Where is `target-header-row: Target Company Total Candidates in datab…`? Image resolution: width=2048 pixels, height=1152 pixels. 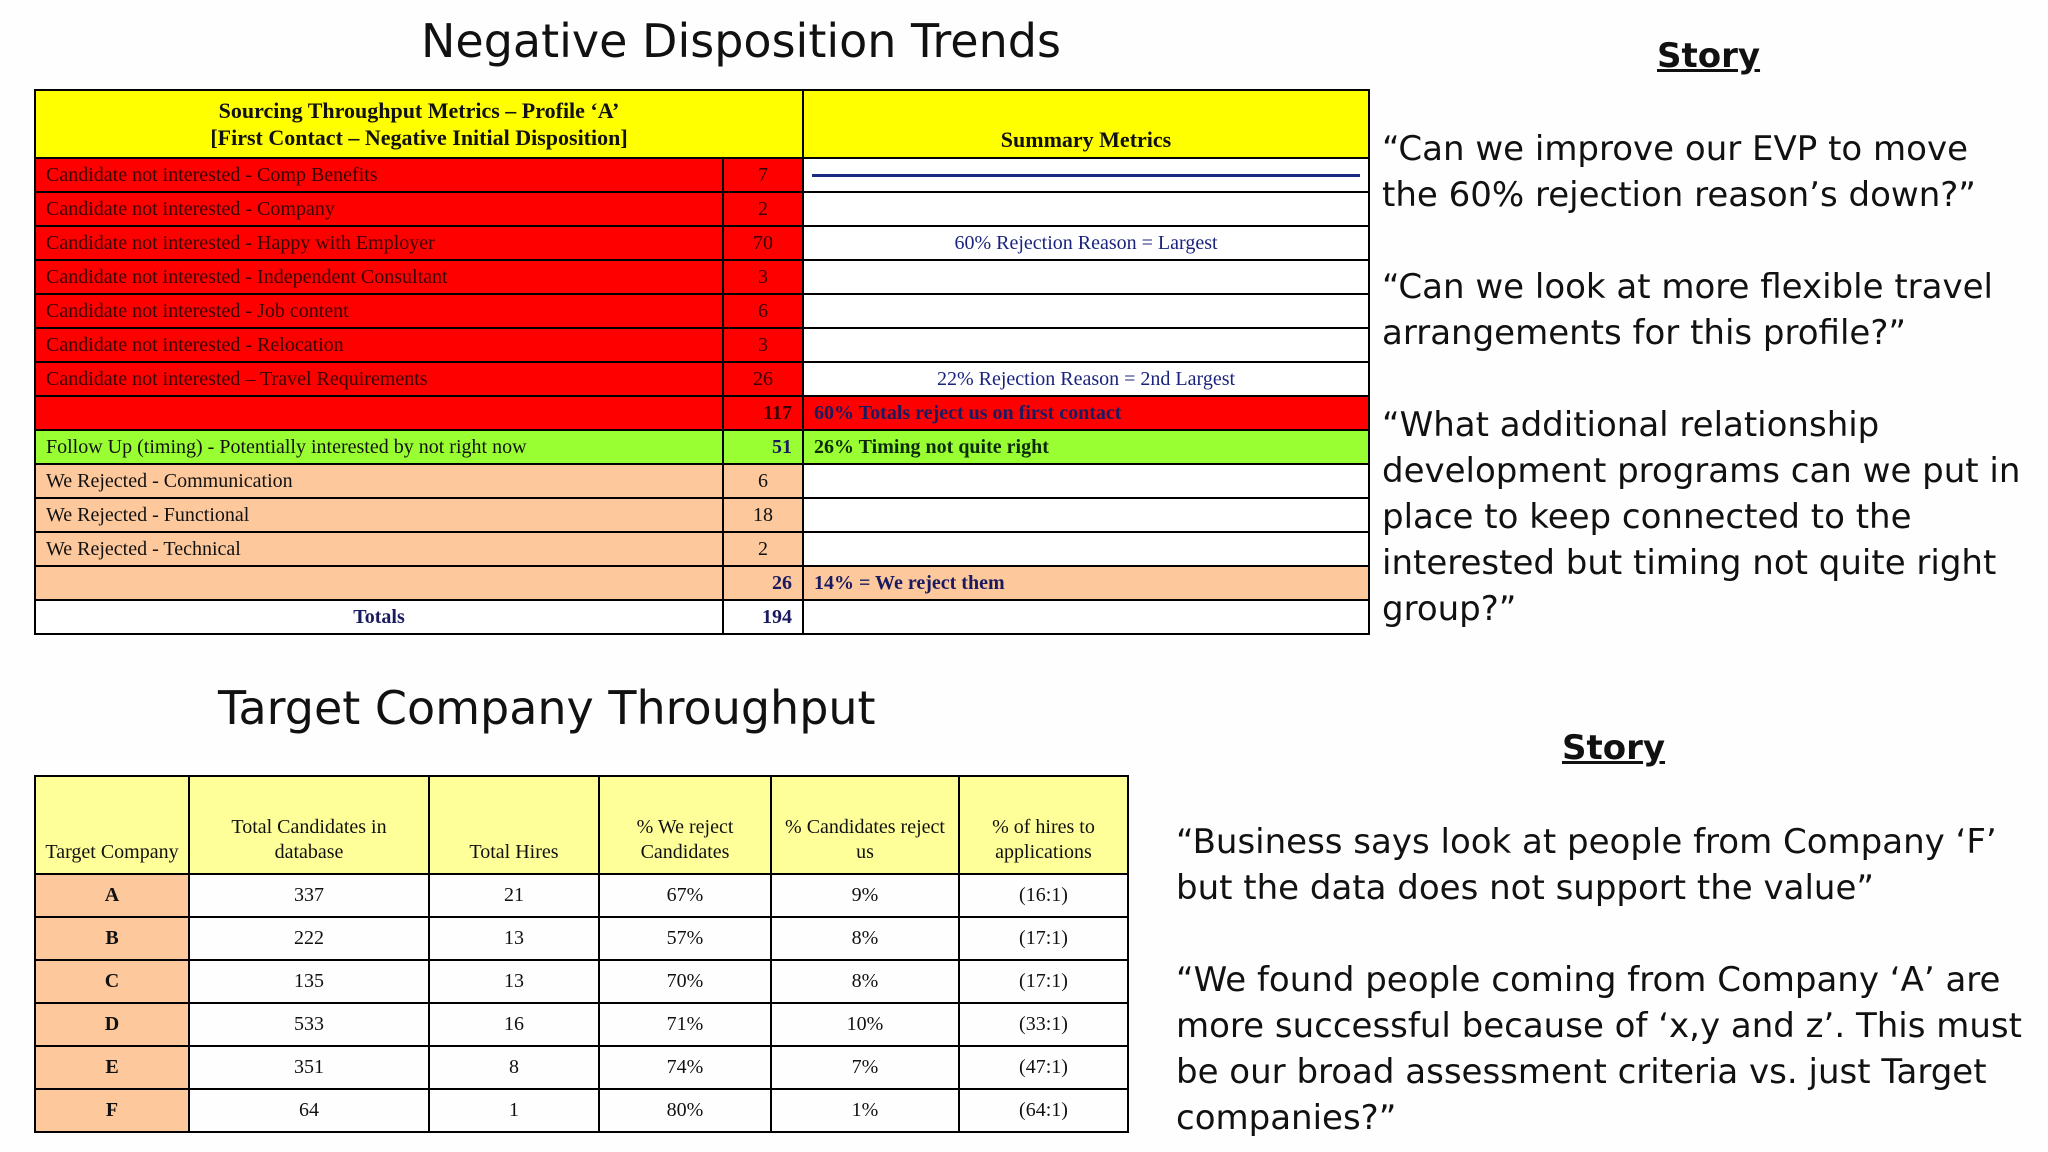 target-header-row: Target Company Total Candidates in datab… is located at coordinates (581, 825).